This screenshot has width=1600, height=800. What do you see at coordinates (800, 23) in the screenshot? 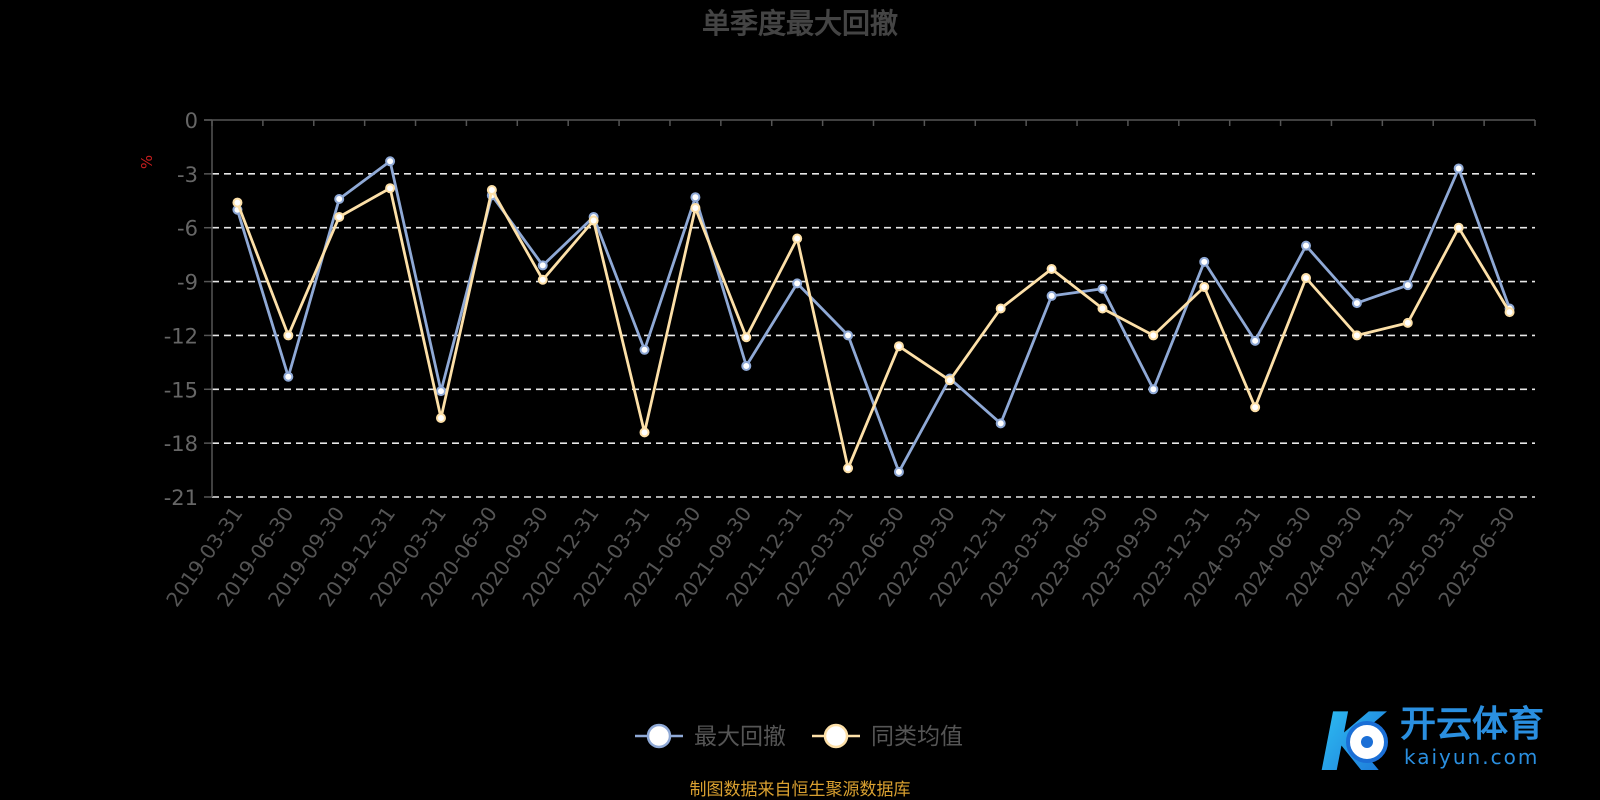
I see `chart-title: 单季度最大回撤` at bounding box center [800, 23].